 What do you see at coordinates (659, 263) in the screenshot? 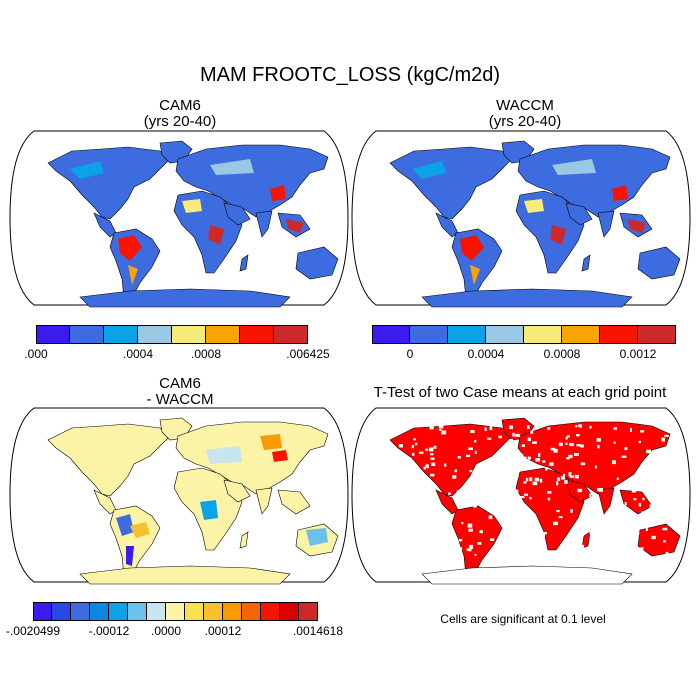
I see `landmass-australia` at bounding box center [659, 263].